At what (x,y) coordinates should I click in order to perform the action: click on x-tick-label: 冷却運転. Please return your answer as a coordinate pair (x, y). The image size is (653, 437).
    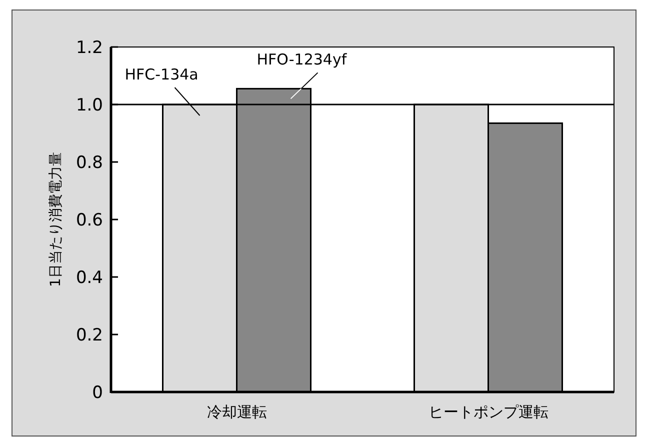
    Looking at the image, I should click on (236, 412).